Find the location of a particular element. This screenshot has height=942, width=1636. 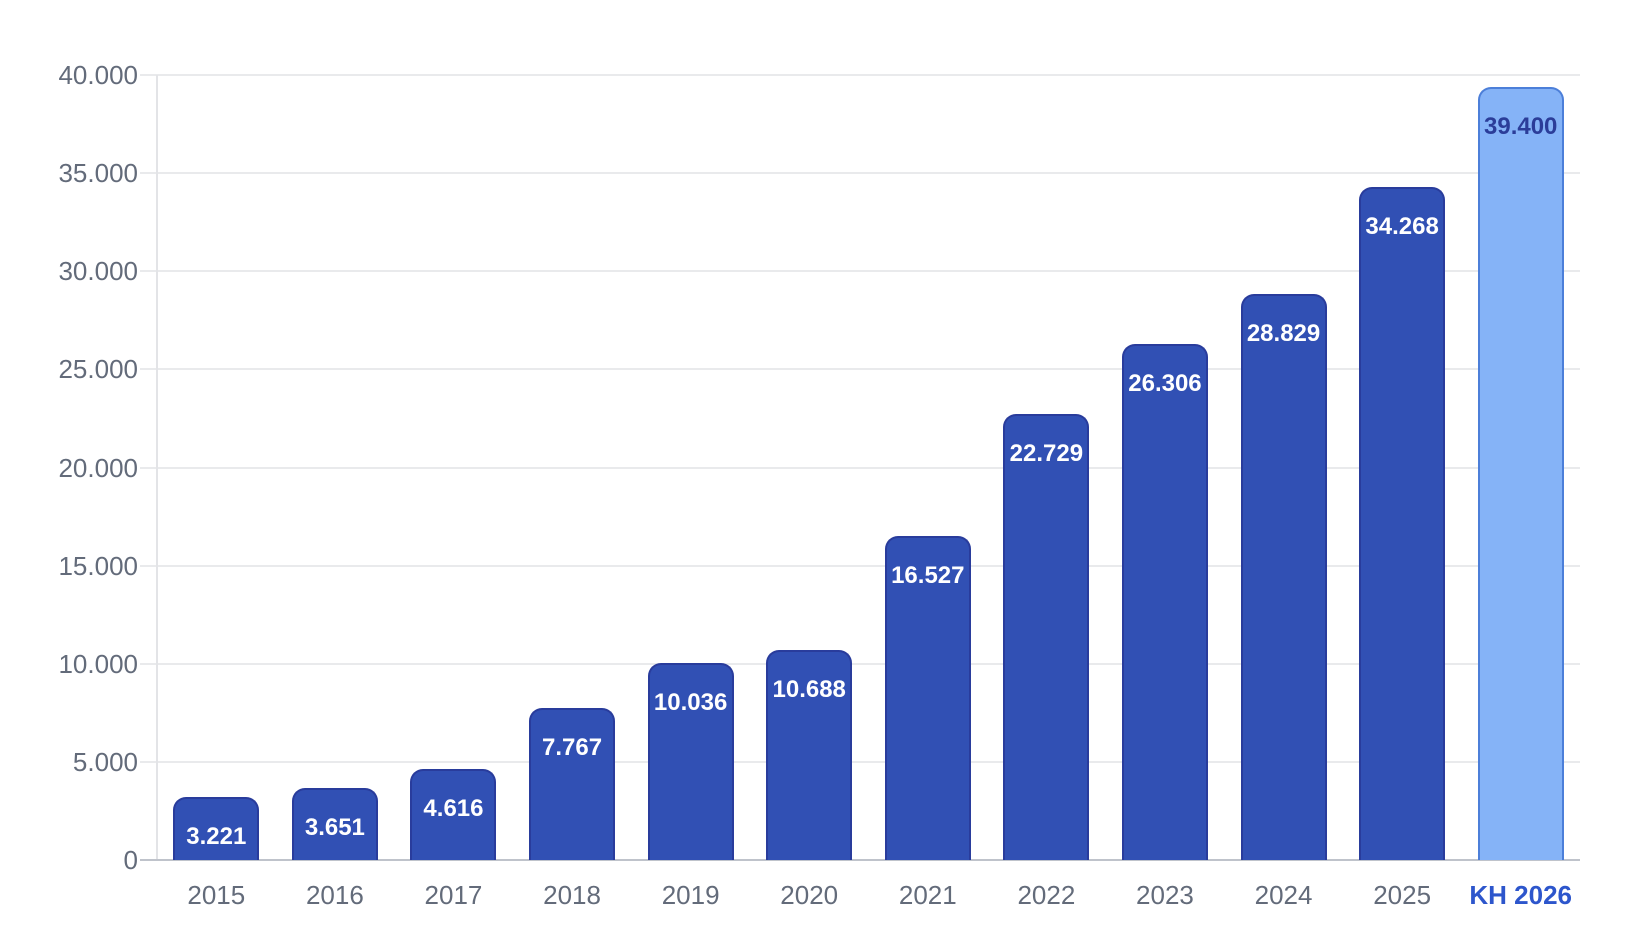

bar-value-label: 26.306 is located at coordinates (1165, 383).